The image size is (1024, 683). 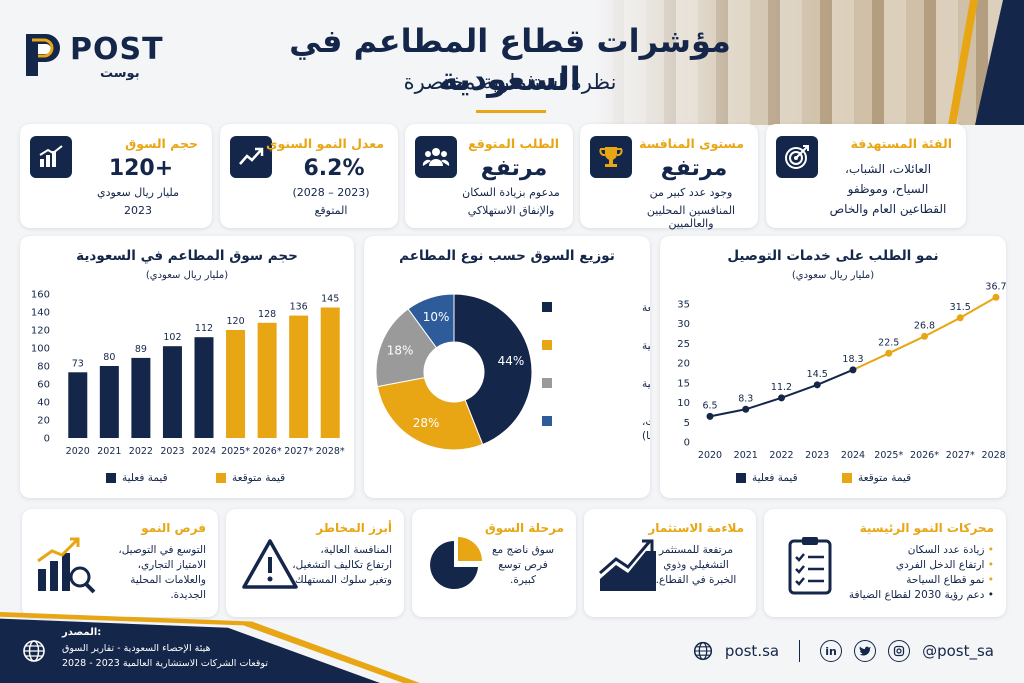 I want to click on legend-label: مطابخ سحابية وغيرها), so click(x=646, y=436).